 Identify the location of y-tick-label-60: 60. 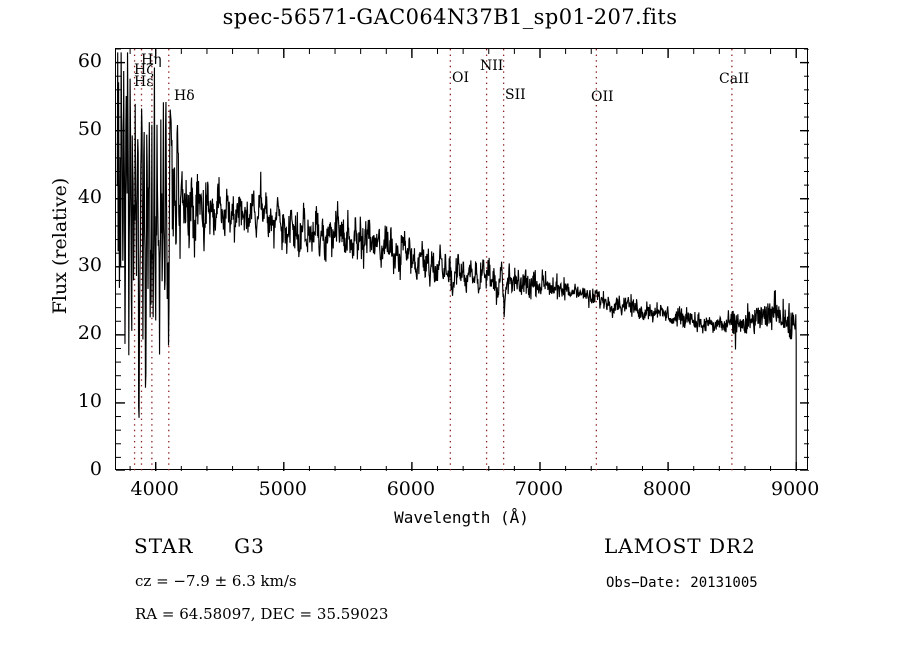
(89, 60).